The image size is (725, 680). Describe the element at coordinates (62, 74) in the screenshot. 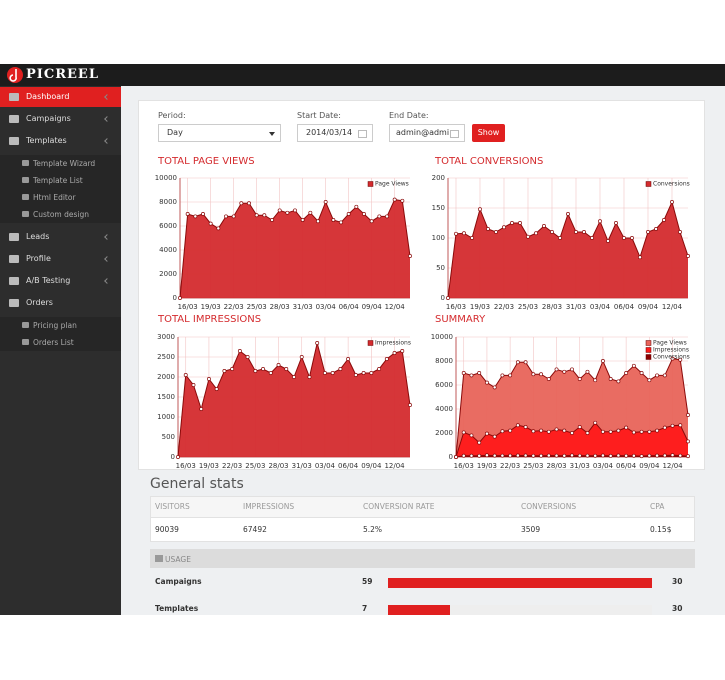

I see `logo: PICREEL` at that location.